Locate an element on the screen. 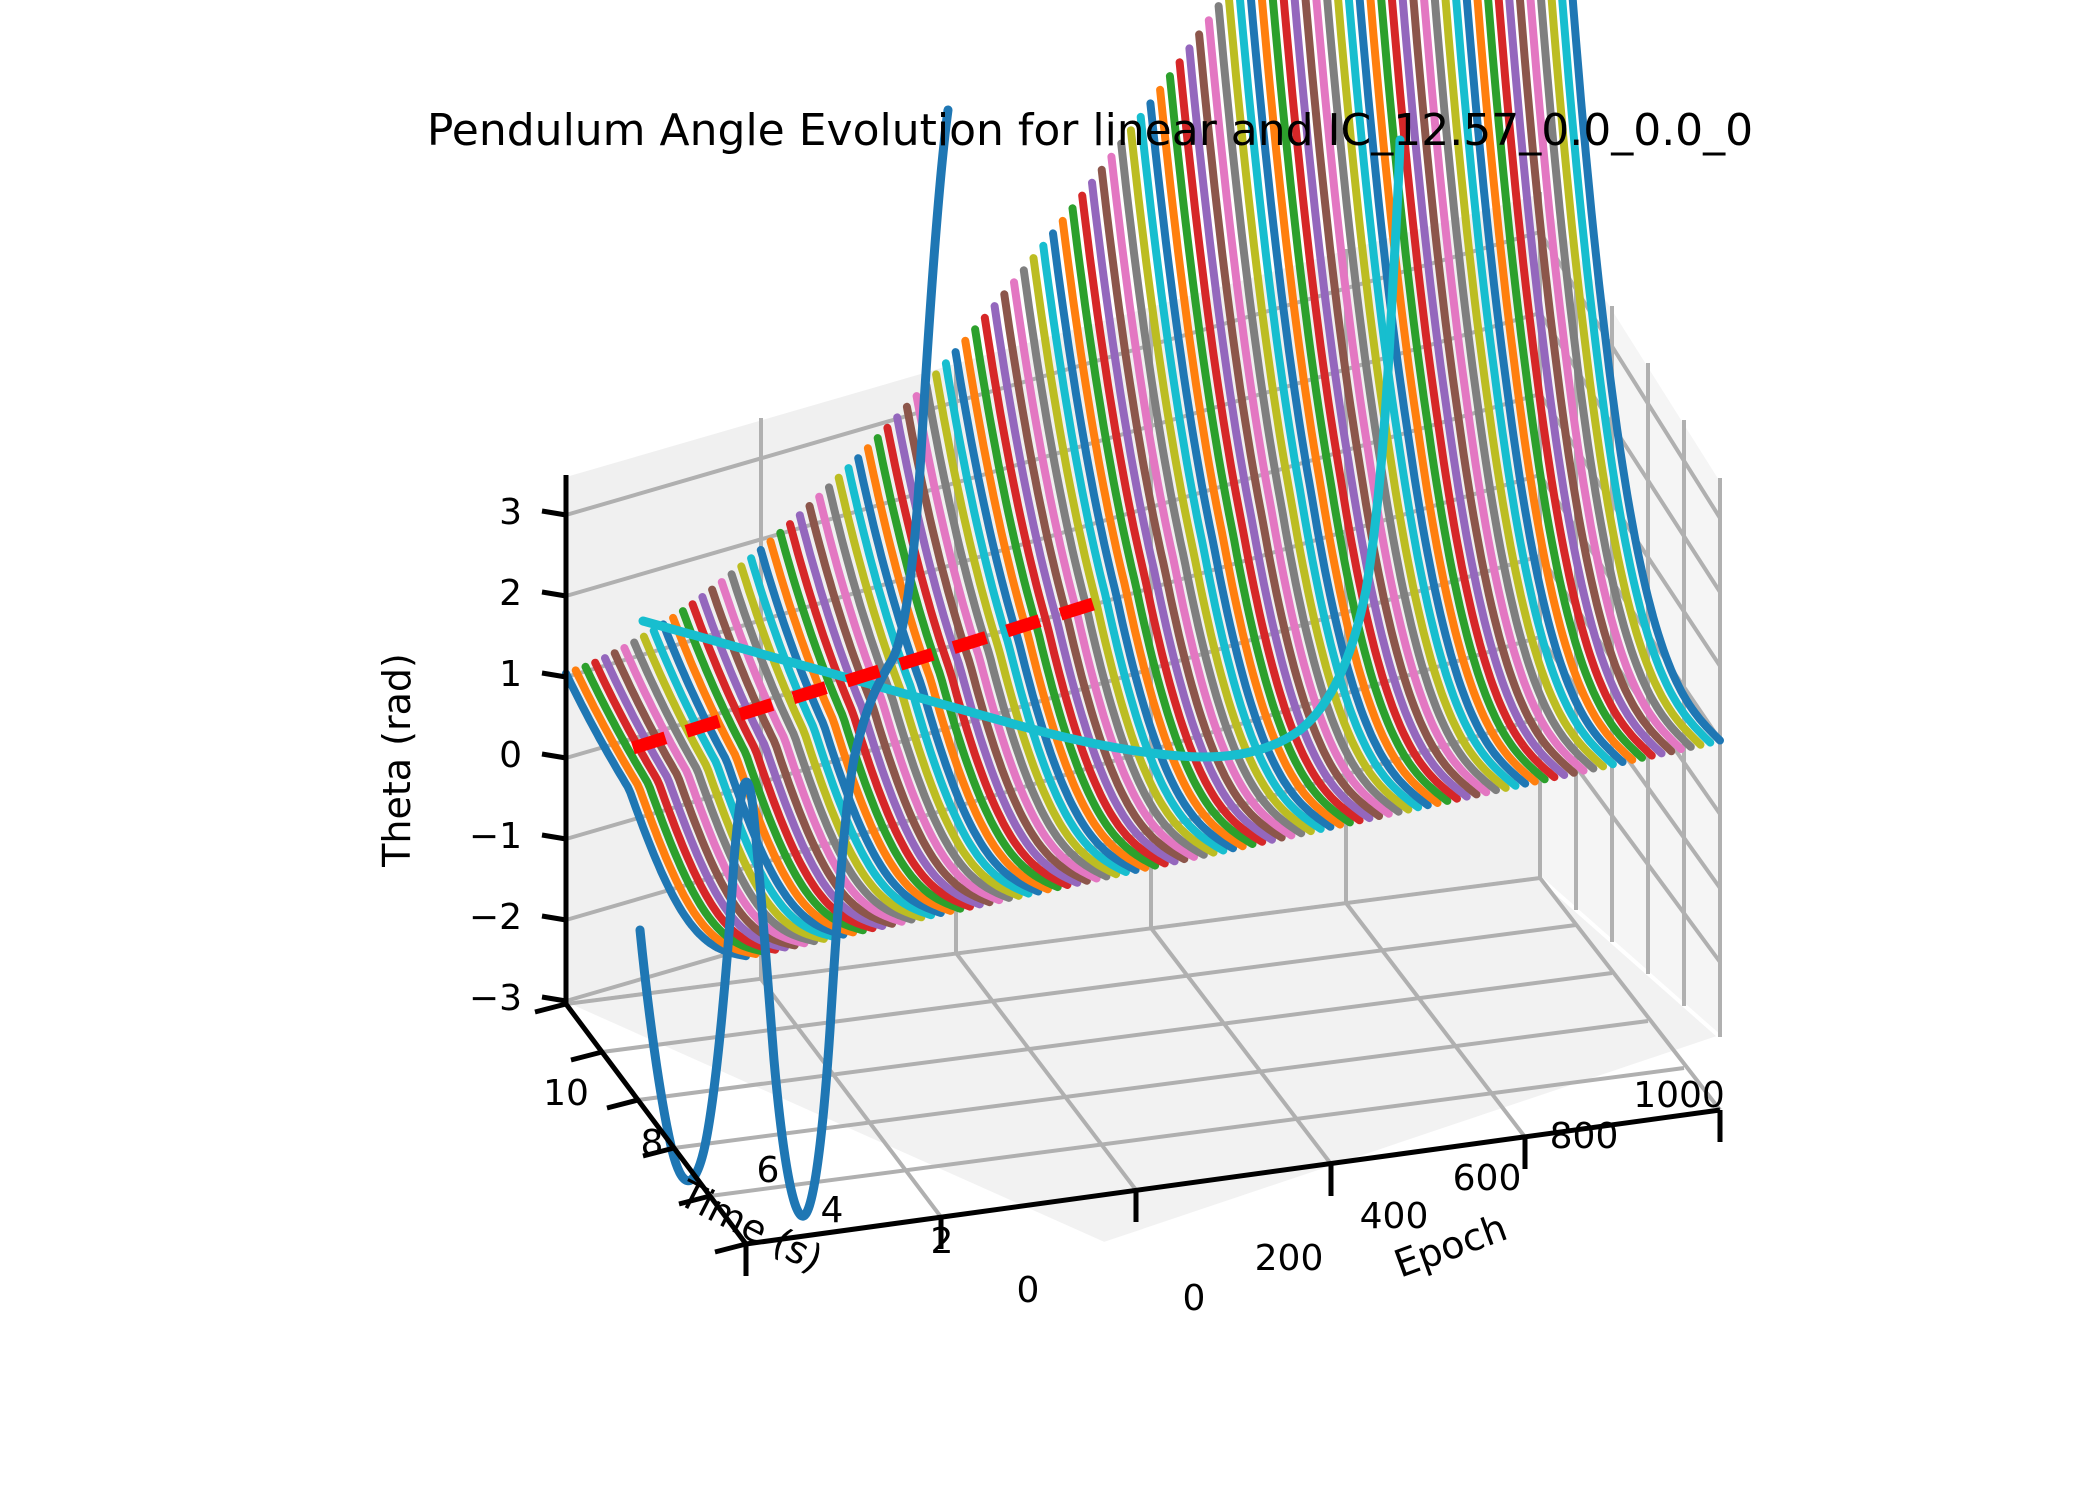  x-axis-label: Time (s) is located at coordinates (750, 1226).